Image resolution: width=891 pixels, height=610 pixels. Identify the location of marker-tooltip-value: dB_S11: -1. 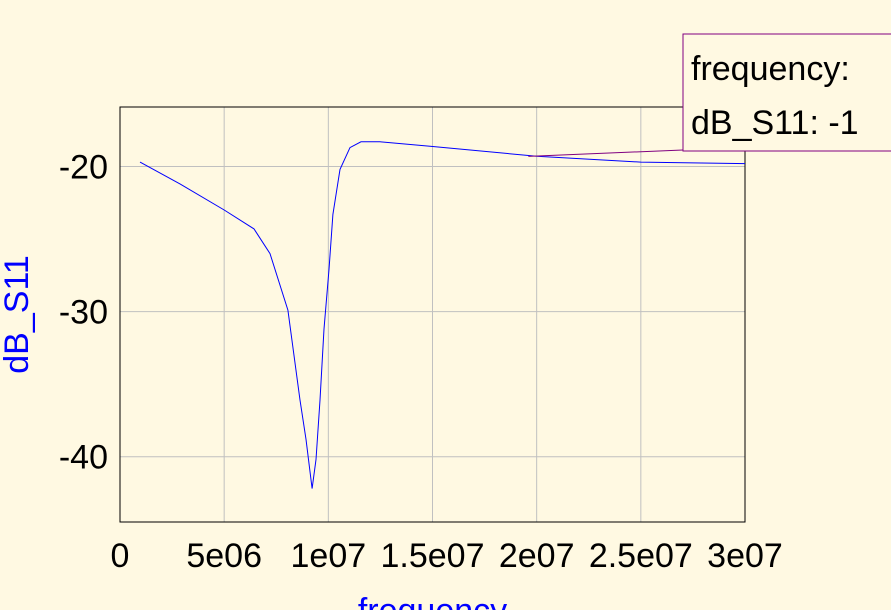
(775, 123).